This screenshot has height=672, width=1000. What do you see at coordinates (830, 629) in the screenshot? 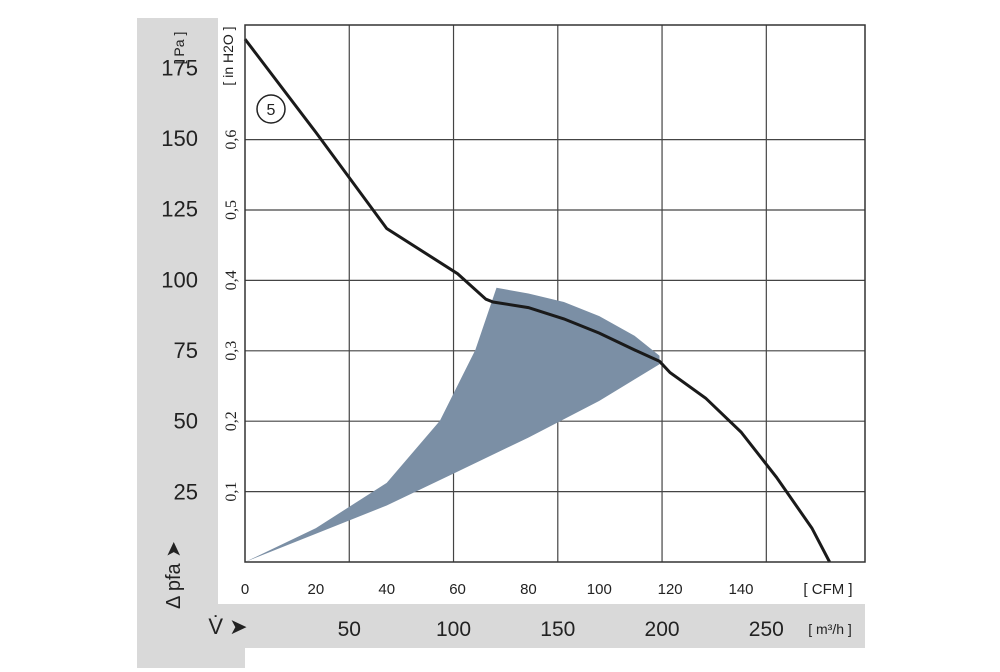
I see `m3h-unit-label: [ m³/h ]` at bounding box center [830, 629].